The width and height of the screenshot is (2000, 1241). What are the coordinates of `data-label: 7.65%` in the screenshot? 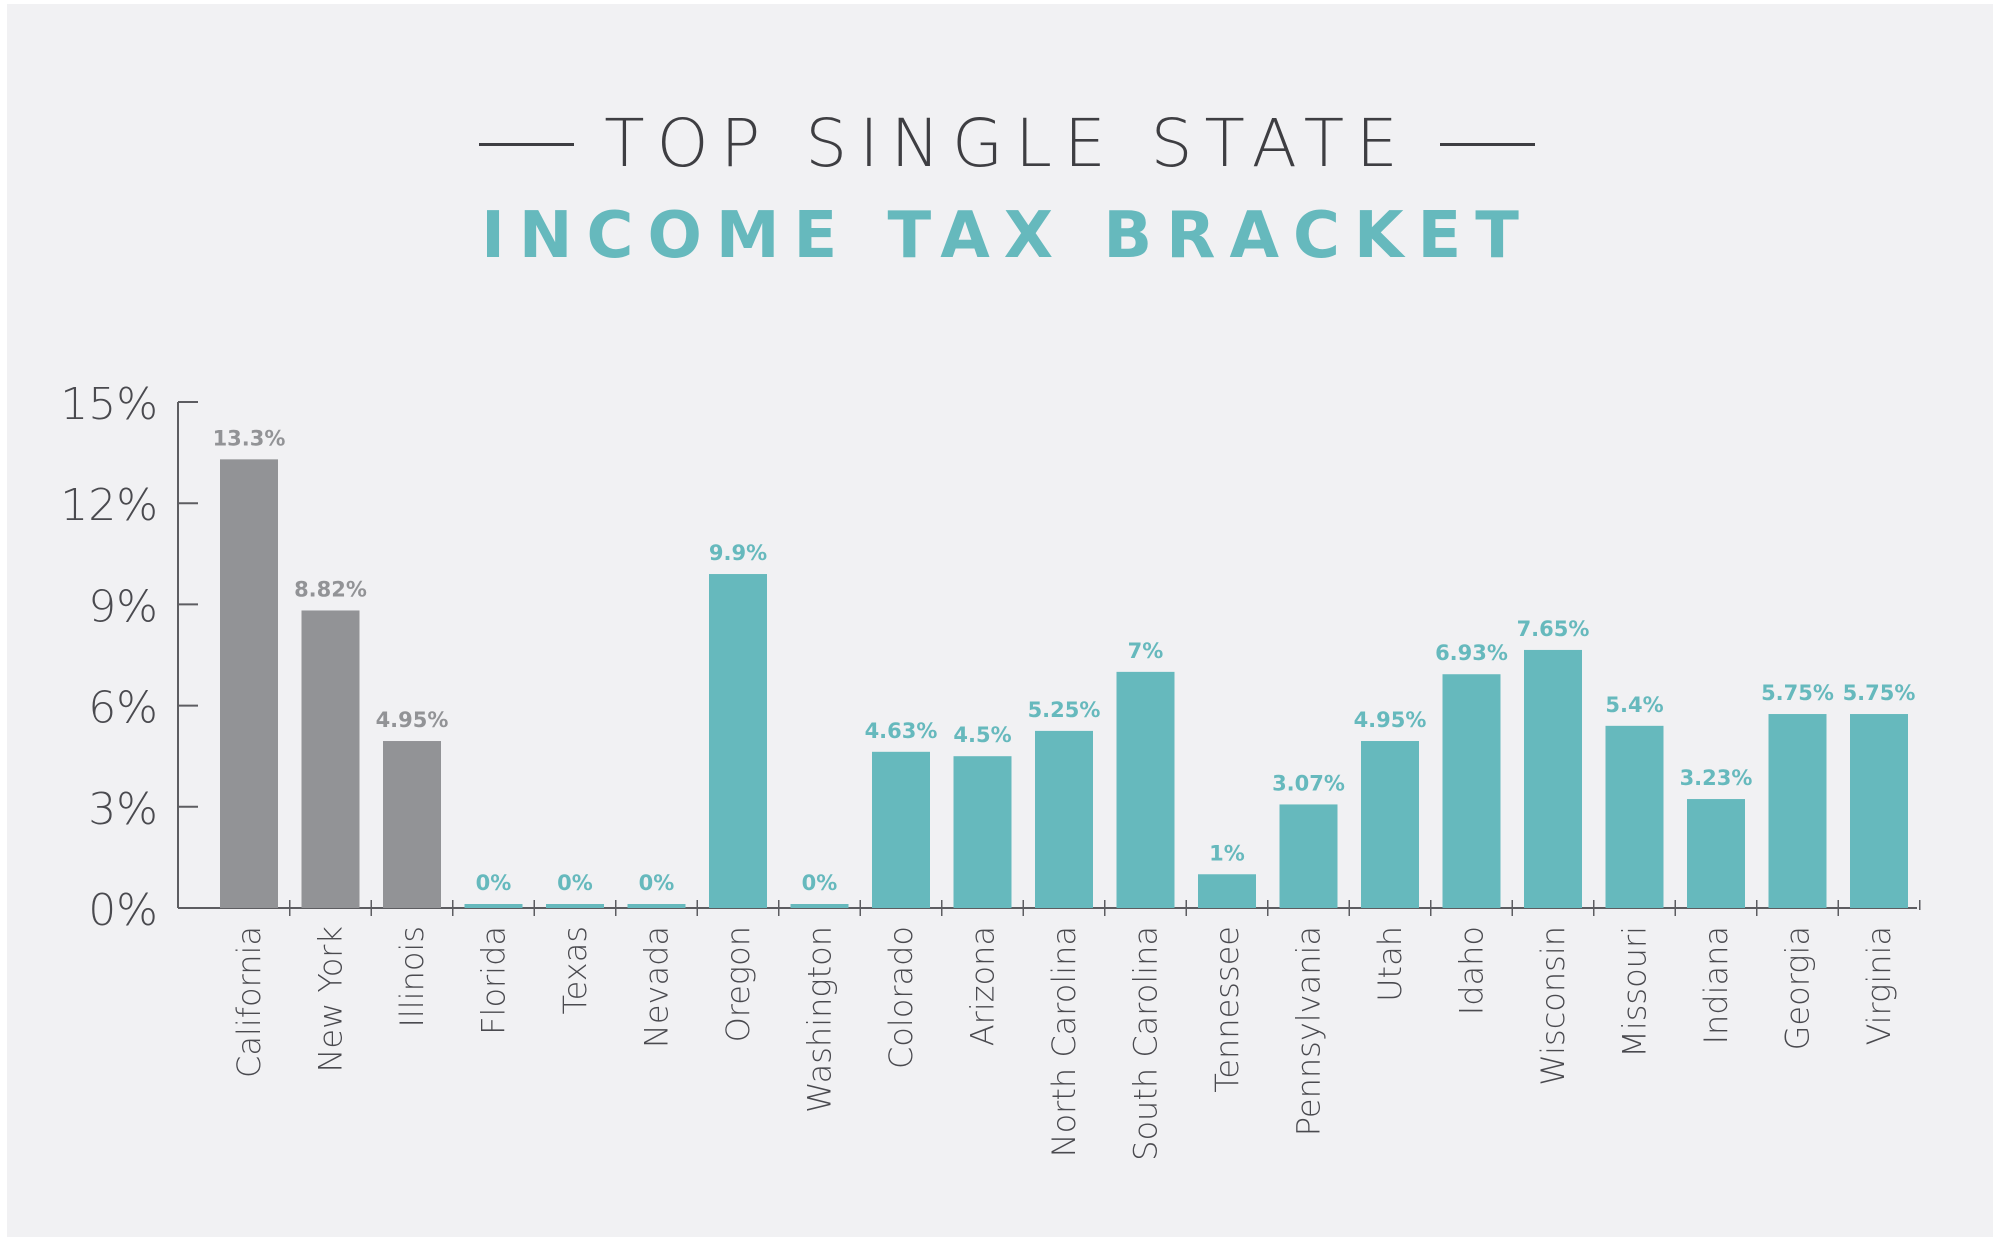 It's located at (1553, 629).